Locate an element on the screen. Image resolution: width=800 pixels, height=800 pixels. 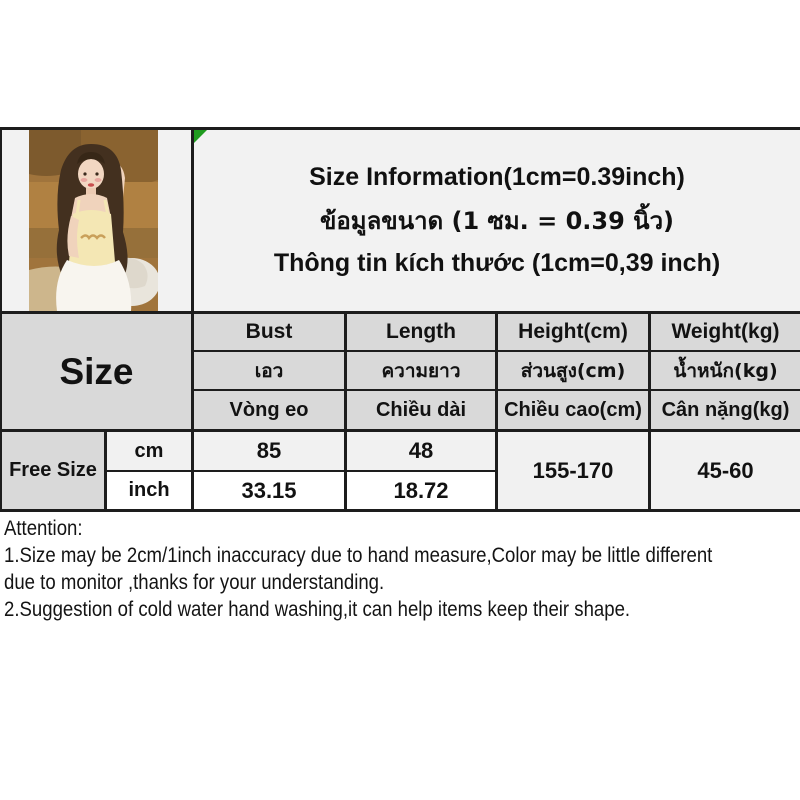
header-bust-vi: Vòng eo is located at coordinates (269, 410).